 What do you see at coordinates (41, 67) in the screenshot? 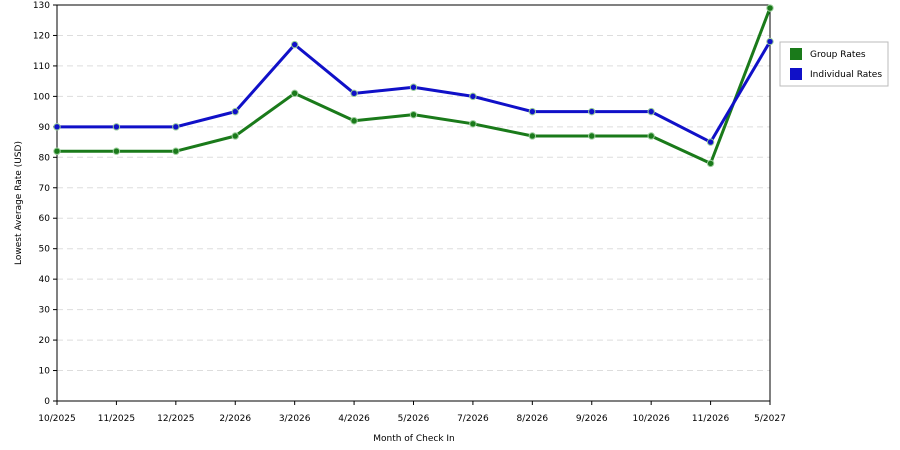
I see `y-tick-label: 110` at bounding box center [41, 67].